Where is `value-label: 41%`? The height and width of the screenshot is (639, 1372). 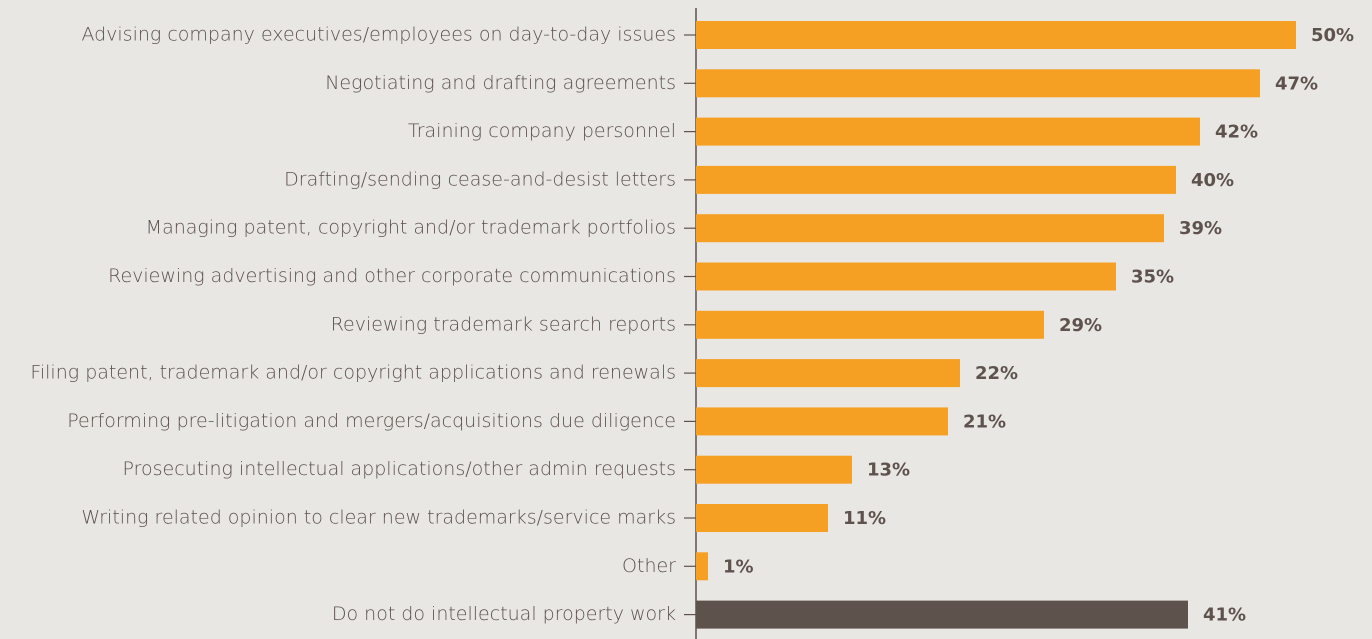 value-label: 41% is located at coordinates (1224, 615).